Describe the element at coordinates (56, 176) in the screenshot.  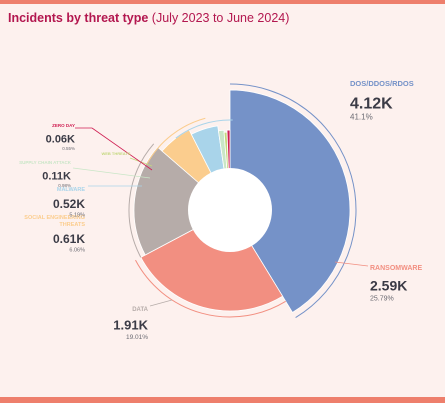
I see `label-value-supply-chain-attack: 0.11K` at that location.